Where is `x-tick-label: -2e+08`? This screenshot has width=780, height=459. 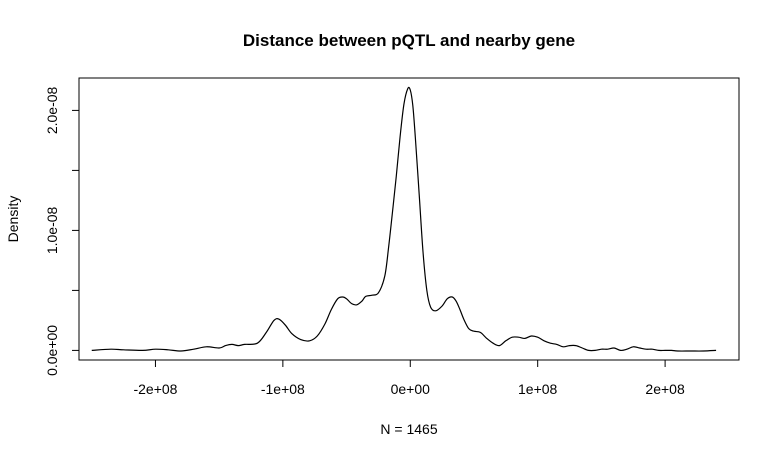 x-tick-label: -2e+08 is located at coordinates (155, 389).